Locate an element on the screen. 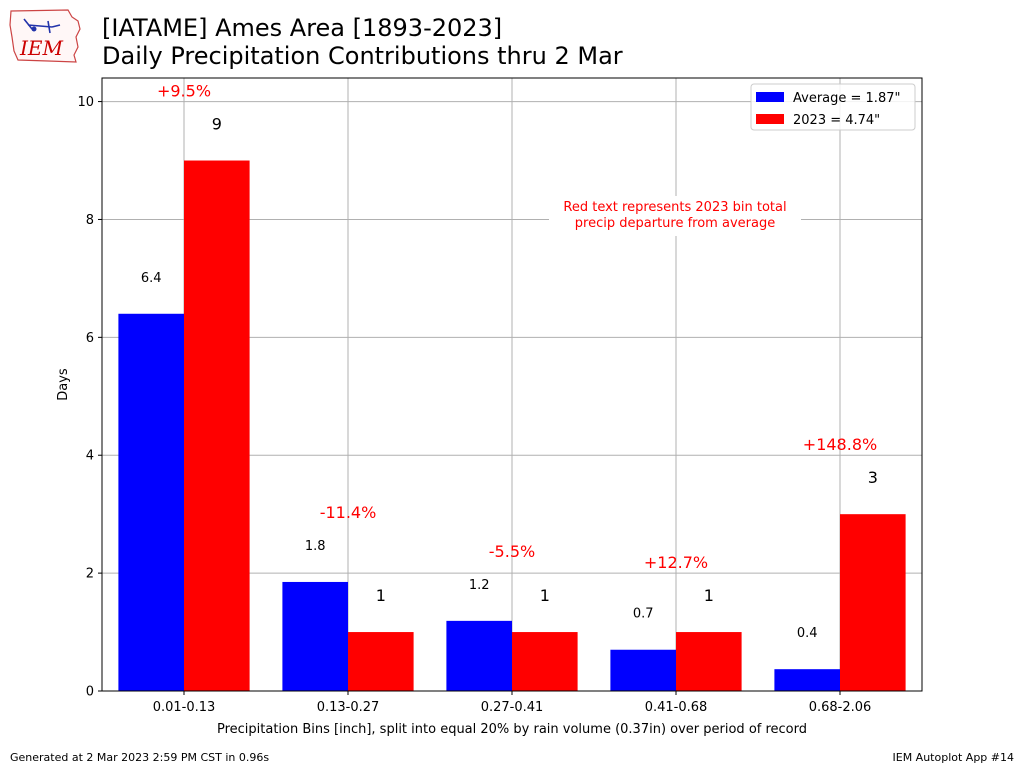 The image size is (1024, 768). average-value-label: 1.2 is located at coordinates (479, 585).